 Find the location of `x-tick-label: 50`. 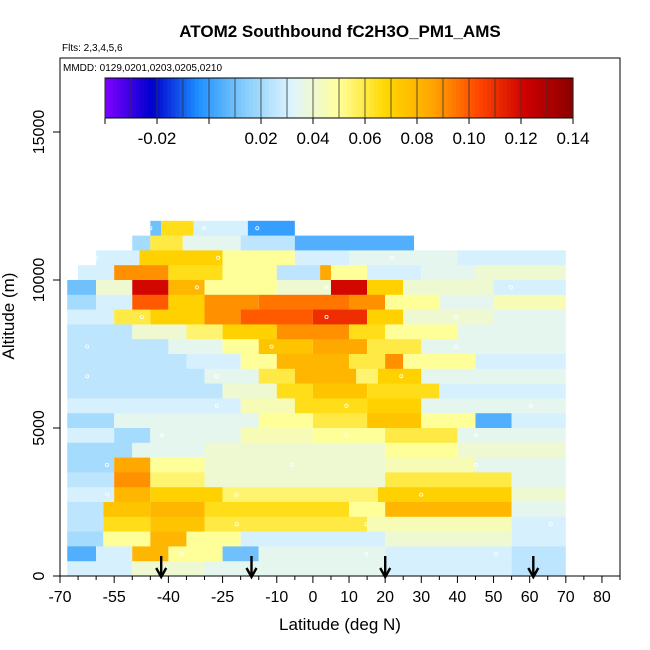

x-tick-label: 50 is located at coordinates (494, 597).